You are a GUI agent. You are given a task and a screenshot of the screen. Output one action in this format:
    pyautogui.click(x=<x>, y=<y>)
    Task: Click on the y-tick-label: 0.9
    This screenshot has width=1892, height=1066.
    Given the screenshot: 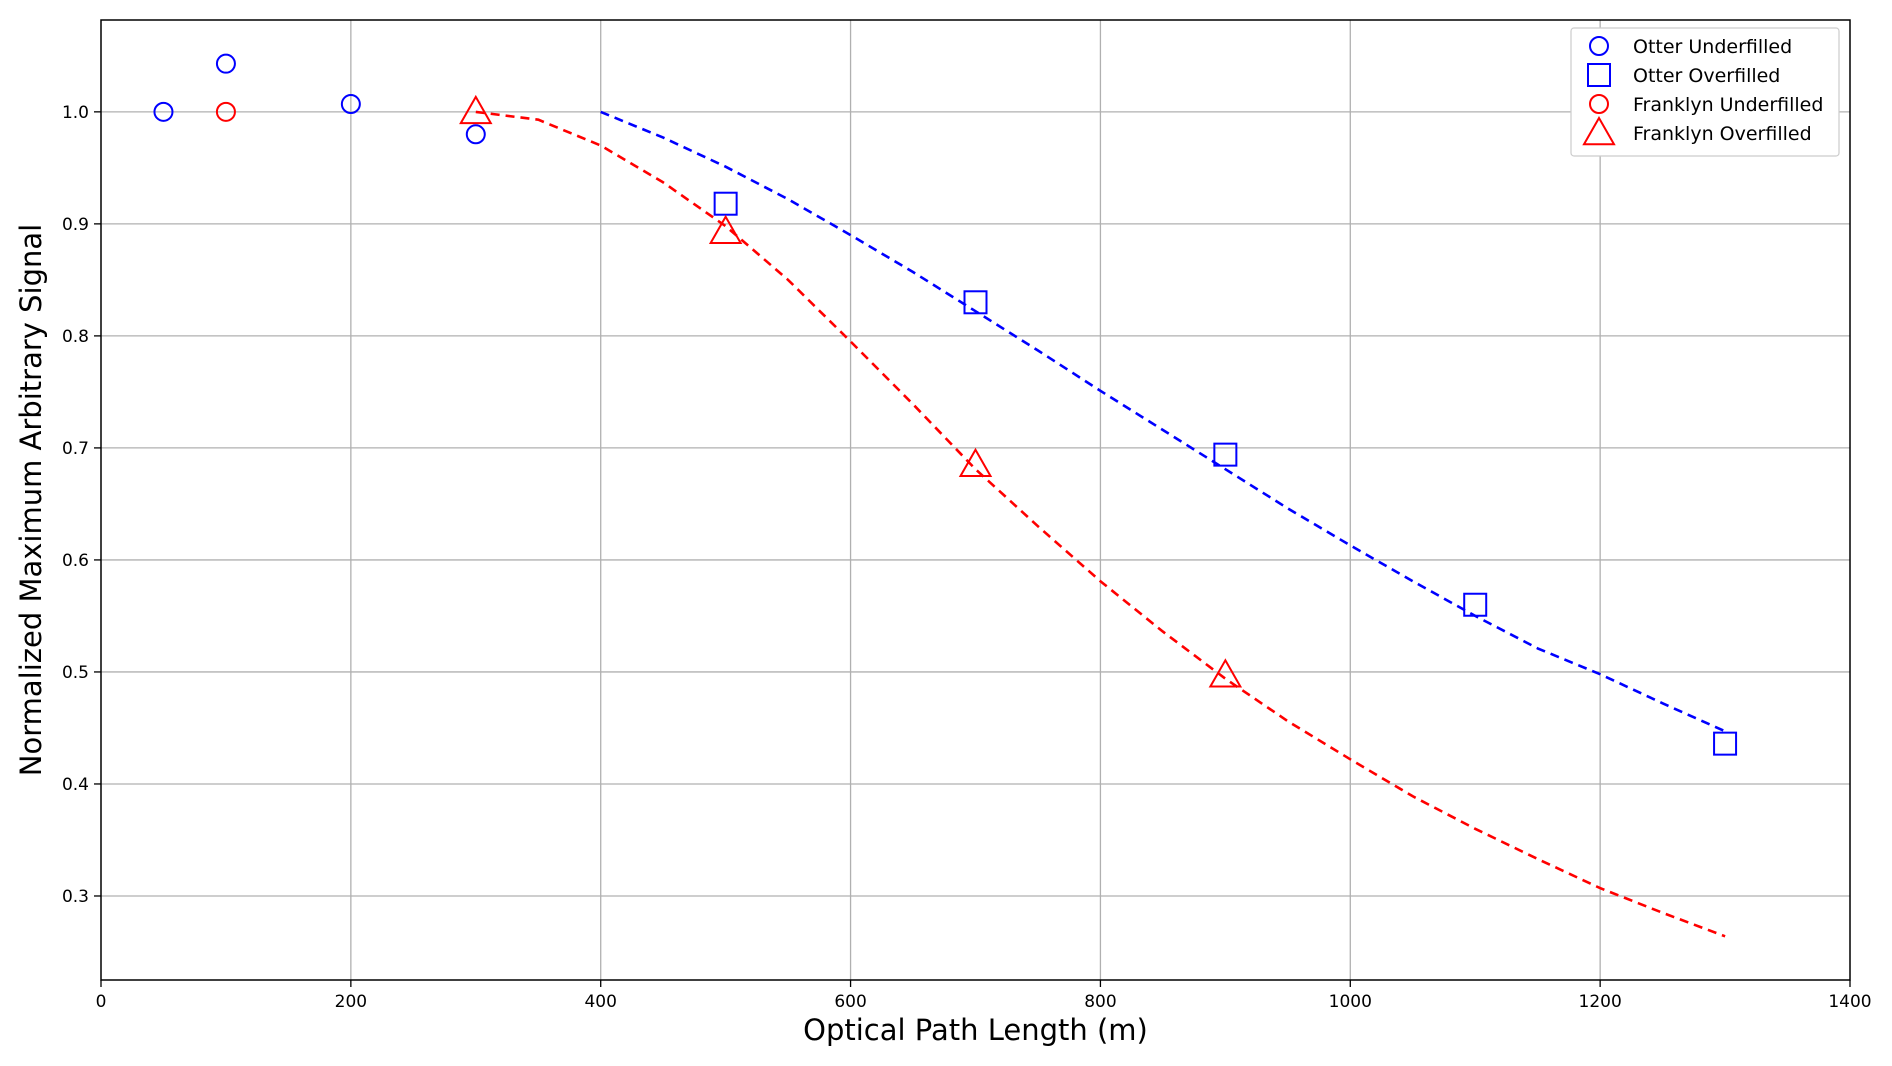 What is the action you would take?
    pyautogui.click(x=75, y=225)
    